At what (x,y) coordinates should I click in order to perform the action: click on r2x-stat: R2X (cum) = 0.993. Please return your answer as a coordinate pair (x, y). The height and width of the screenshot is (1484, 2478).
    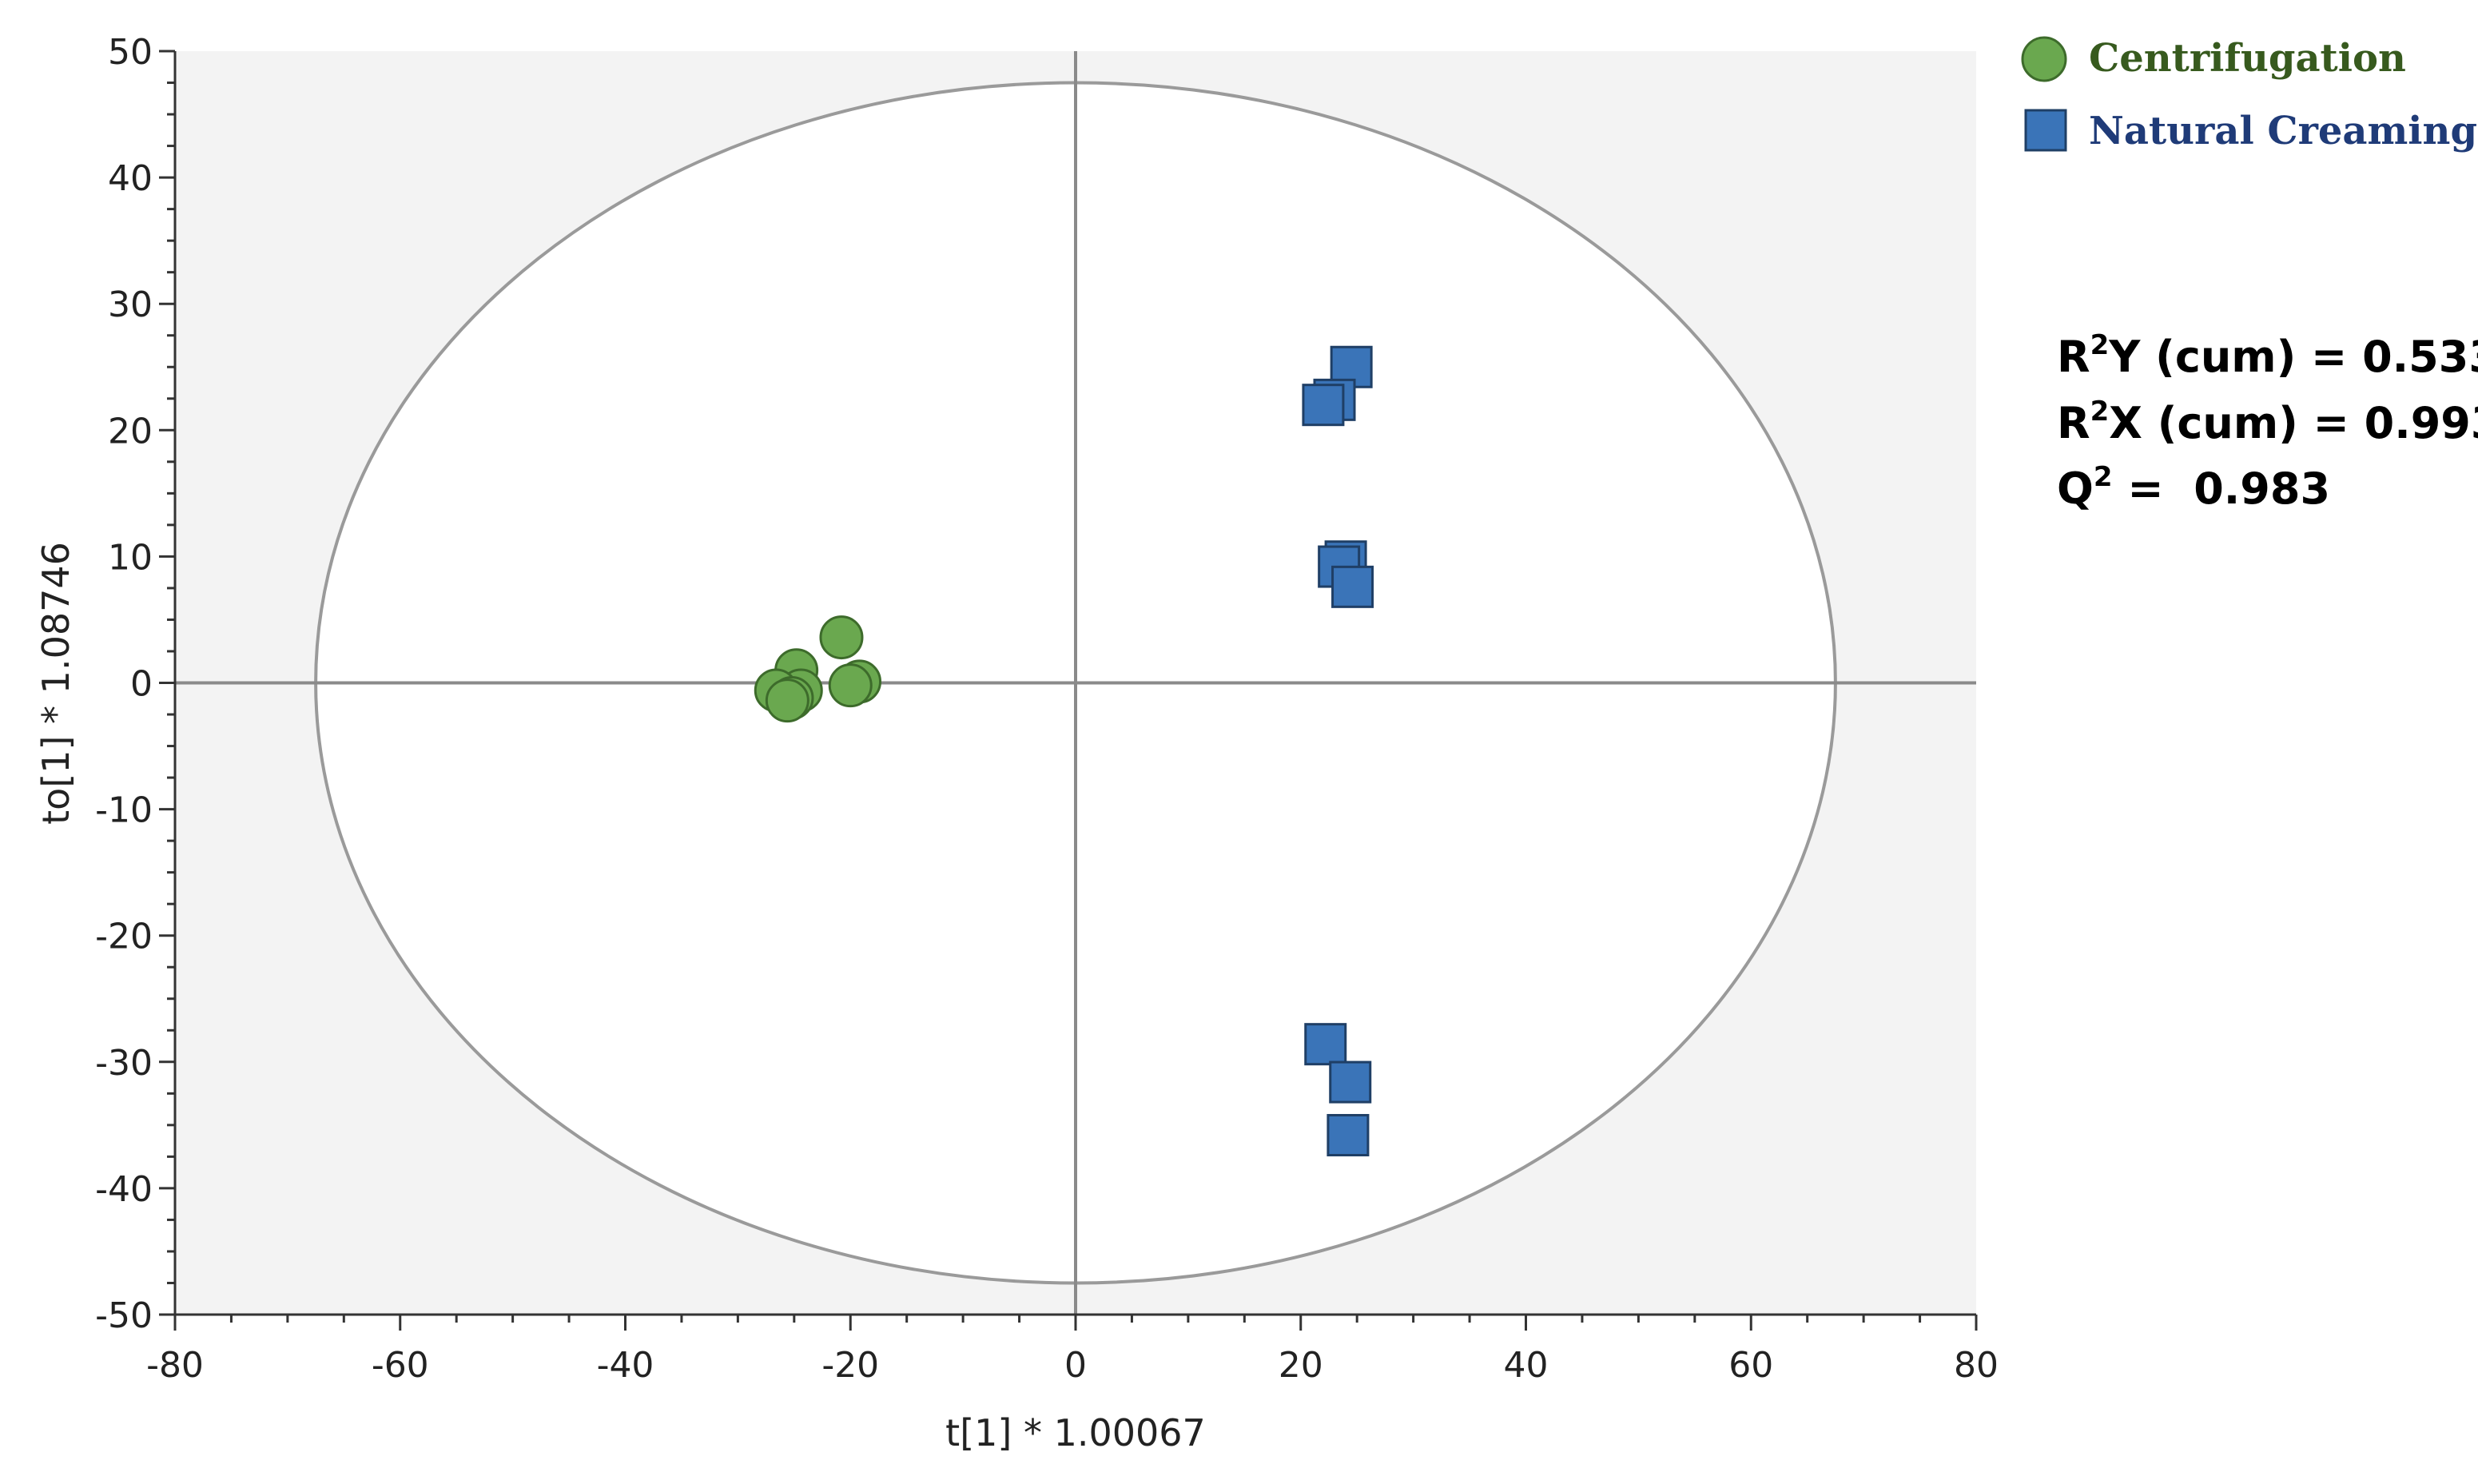
    Looking at the image, I should click on (2267, 422).